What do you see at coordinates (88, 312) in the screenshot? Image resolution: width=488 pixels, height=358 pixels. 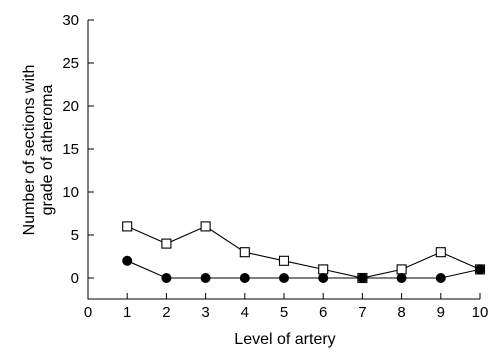 I see `x-tick-label: 0` at bounding box center [88, 312].